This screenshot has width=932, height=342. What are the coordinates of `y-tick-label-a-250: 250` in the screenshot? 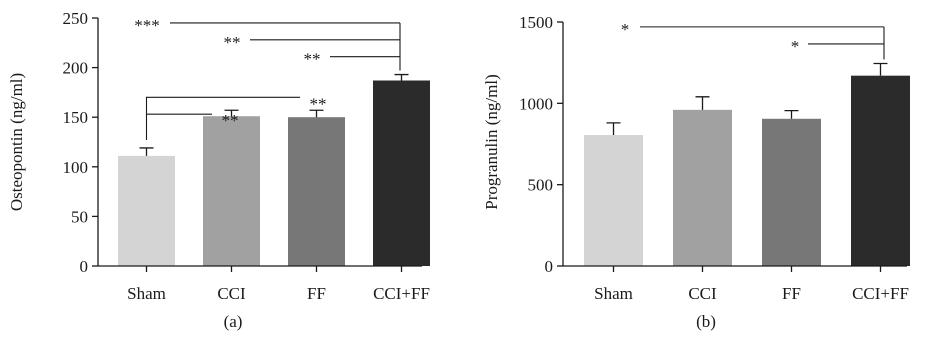 It's located at (76, 18).